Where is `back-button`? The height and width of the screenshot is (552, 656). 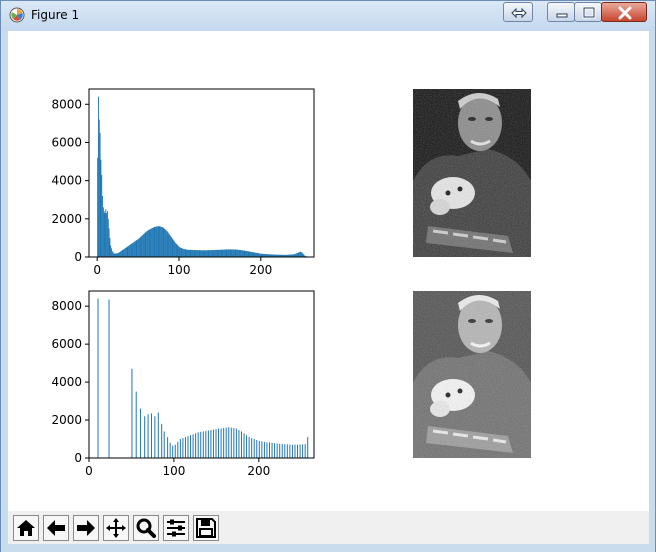
back-button is located at coordinates (56, 528).